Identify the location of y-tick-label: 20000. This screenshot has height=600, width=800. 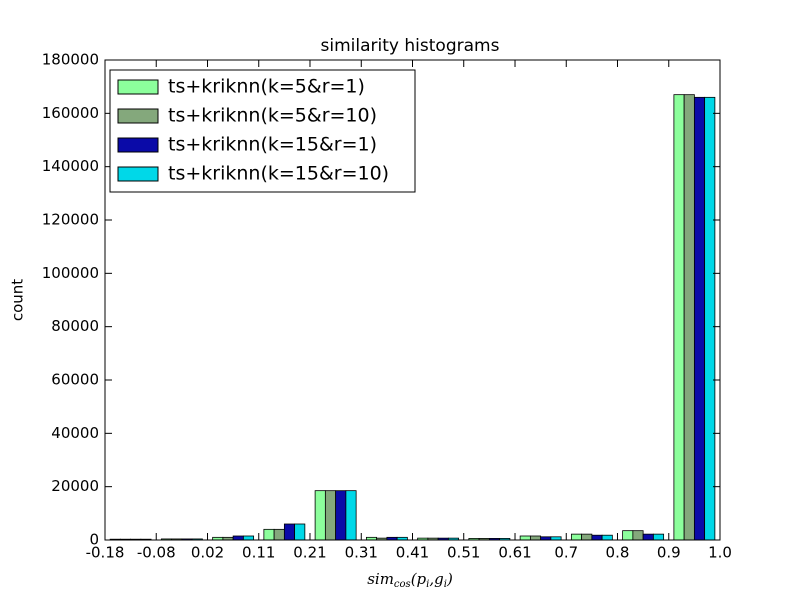
(75, 486).